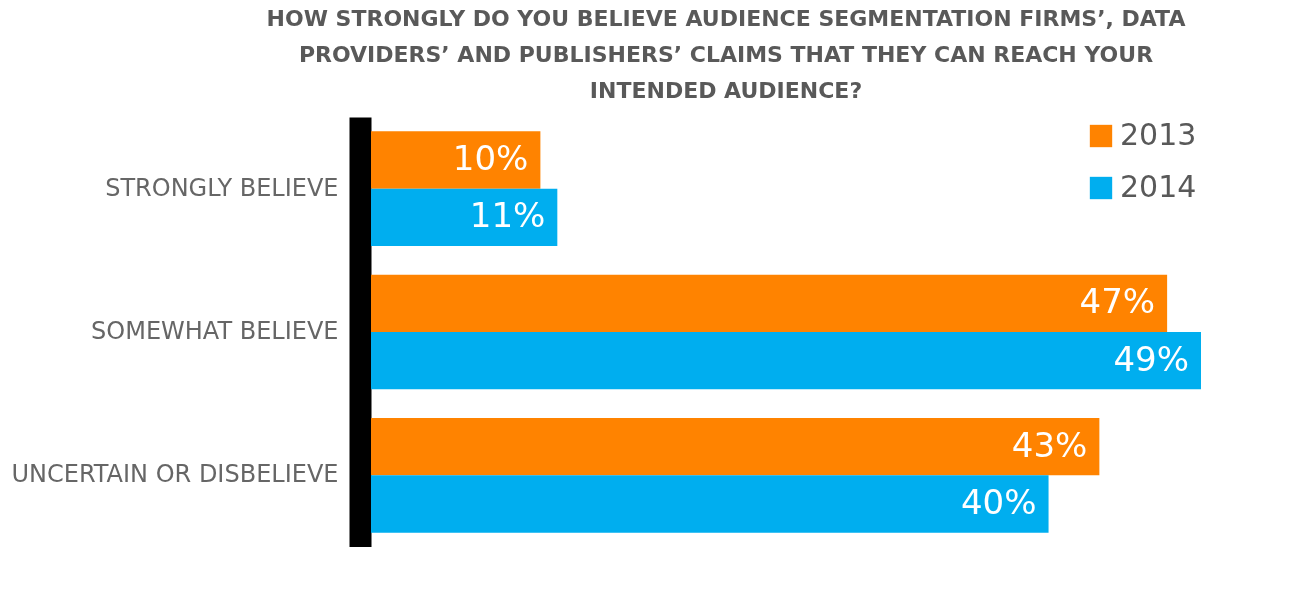 This screenshot has height=594, width=1290. Describe the element at coordinates (1158, 186) in the screenshot. I see `legend-label: 2014` at that location.